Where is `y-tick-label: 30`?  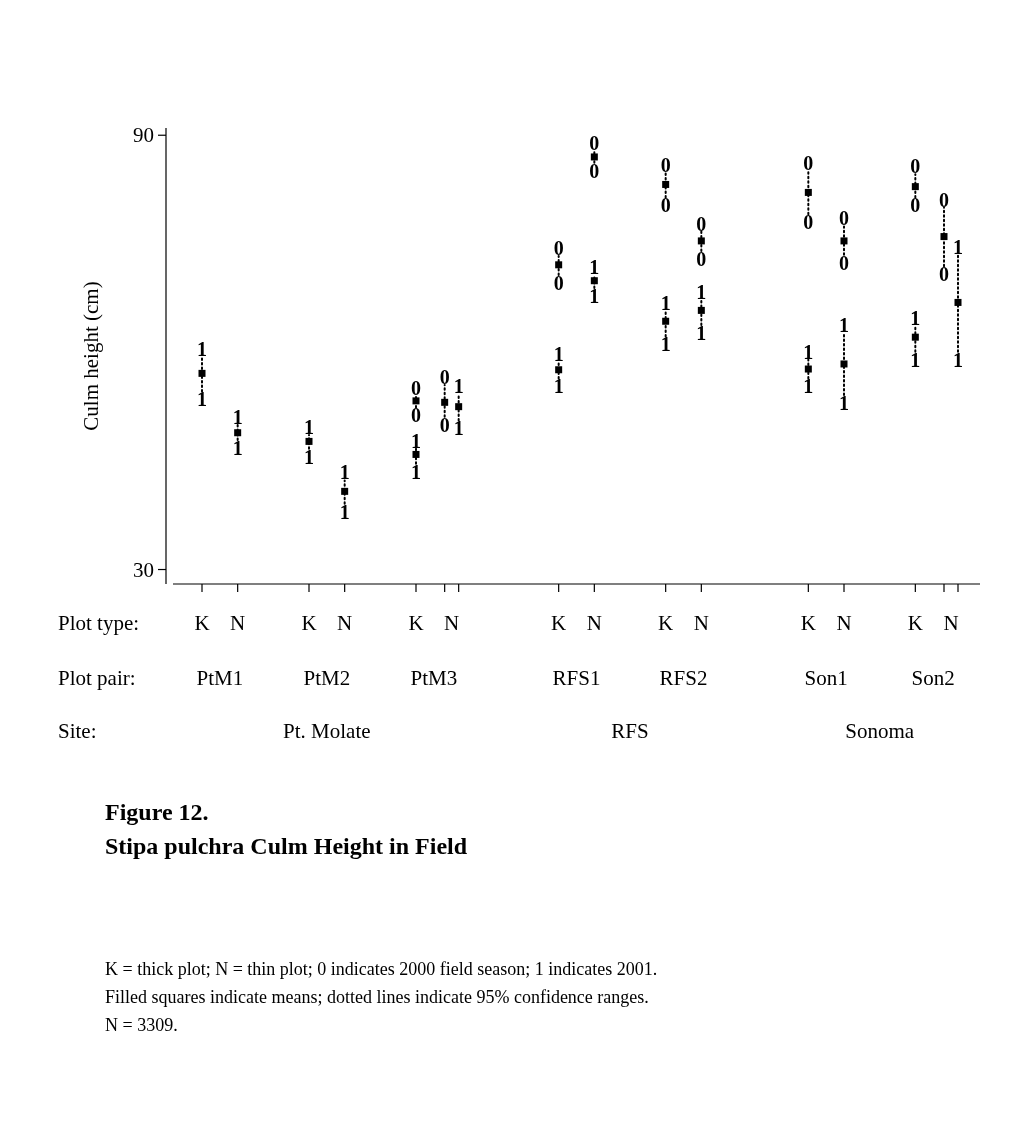 y-tick-label: 30 is located at coordinates (143, 569).